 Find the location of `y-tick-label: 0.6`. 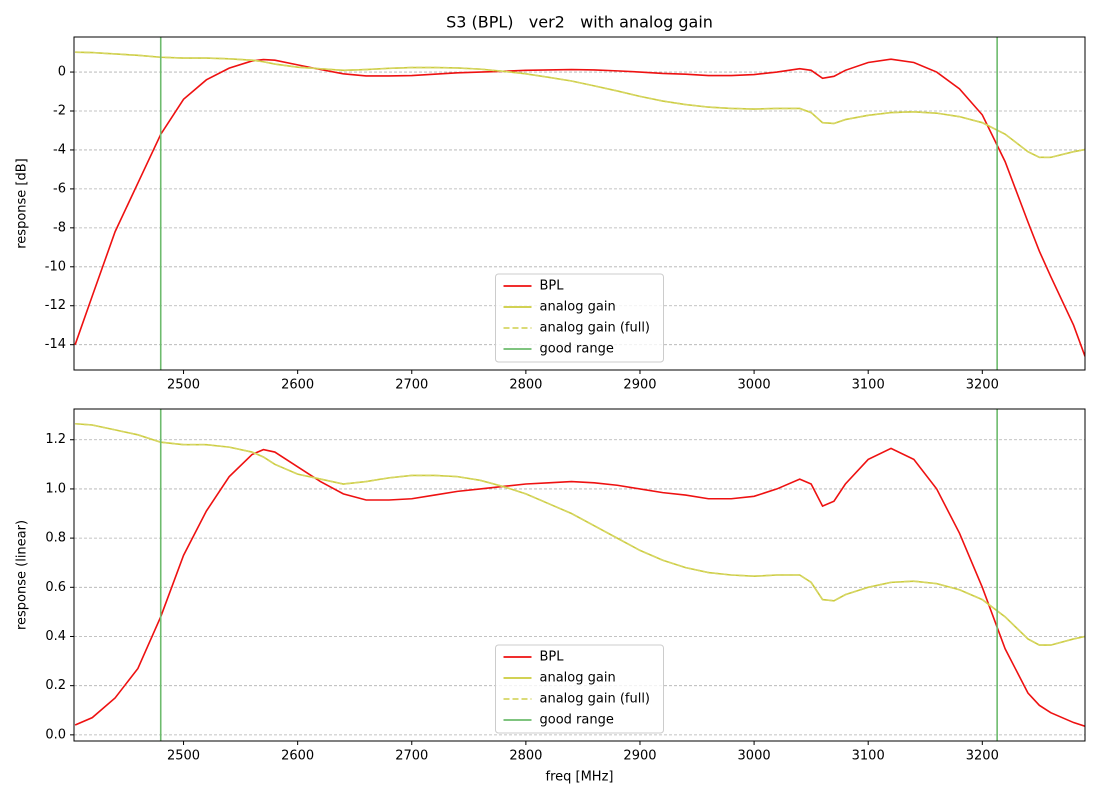

y-tick-label: 0.6 is located at coordinates (55, 587).